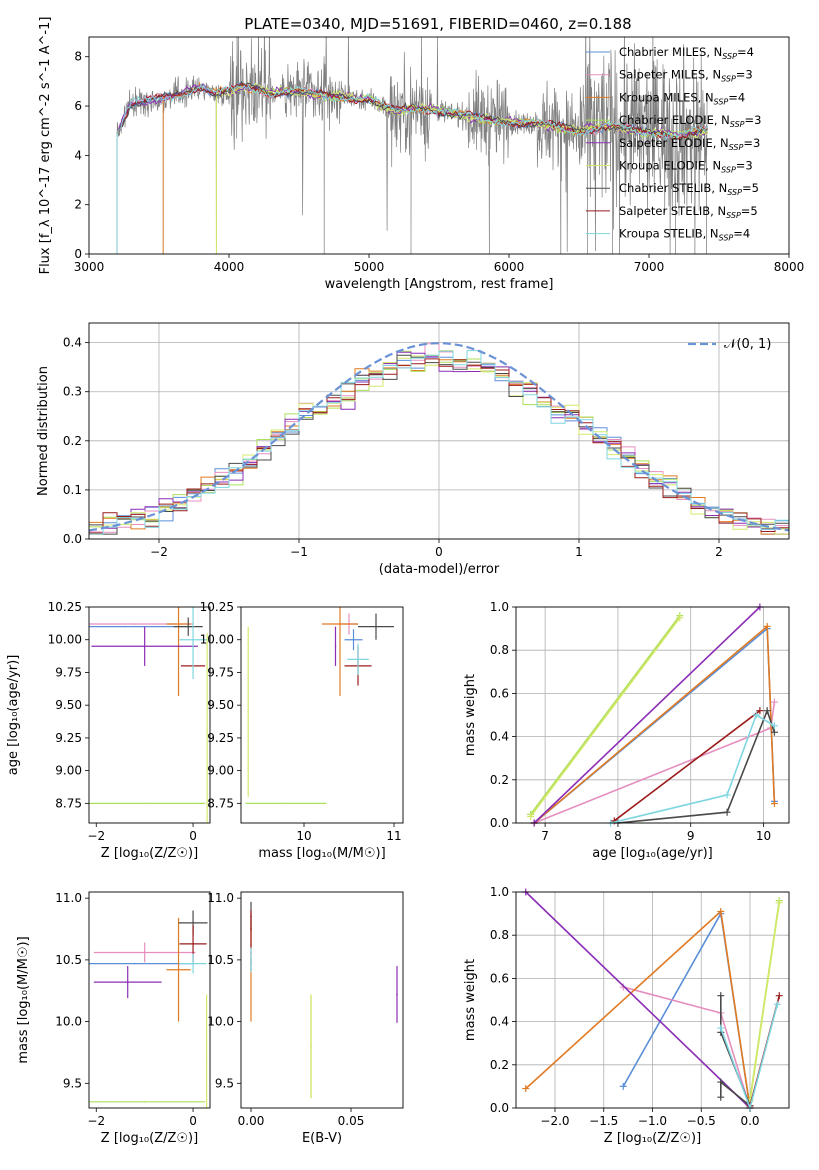  I want to click on legend-label: Salpeter ELODIE, NSSP=3, so click(689, 144).